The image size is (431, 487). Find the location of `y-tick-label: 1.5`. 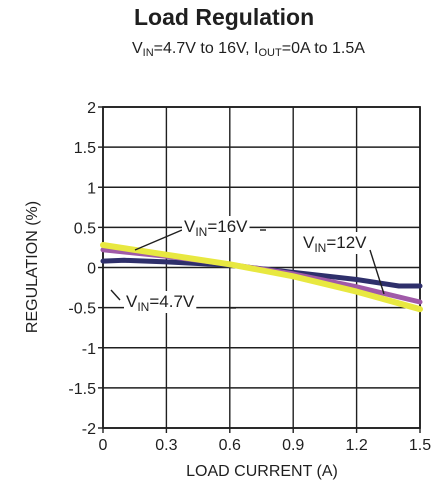

y-tick-label: 1.5 is located at coordinates (85, 148).